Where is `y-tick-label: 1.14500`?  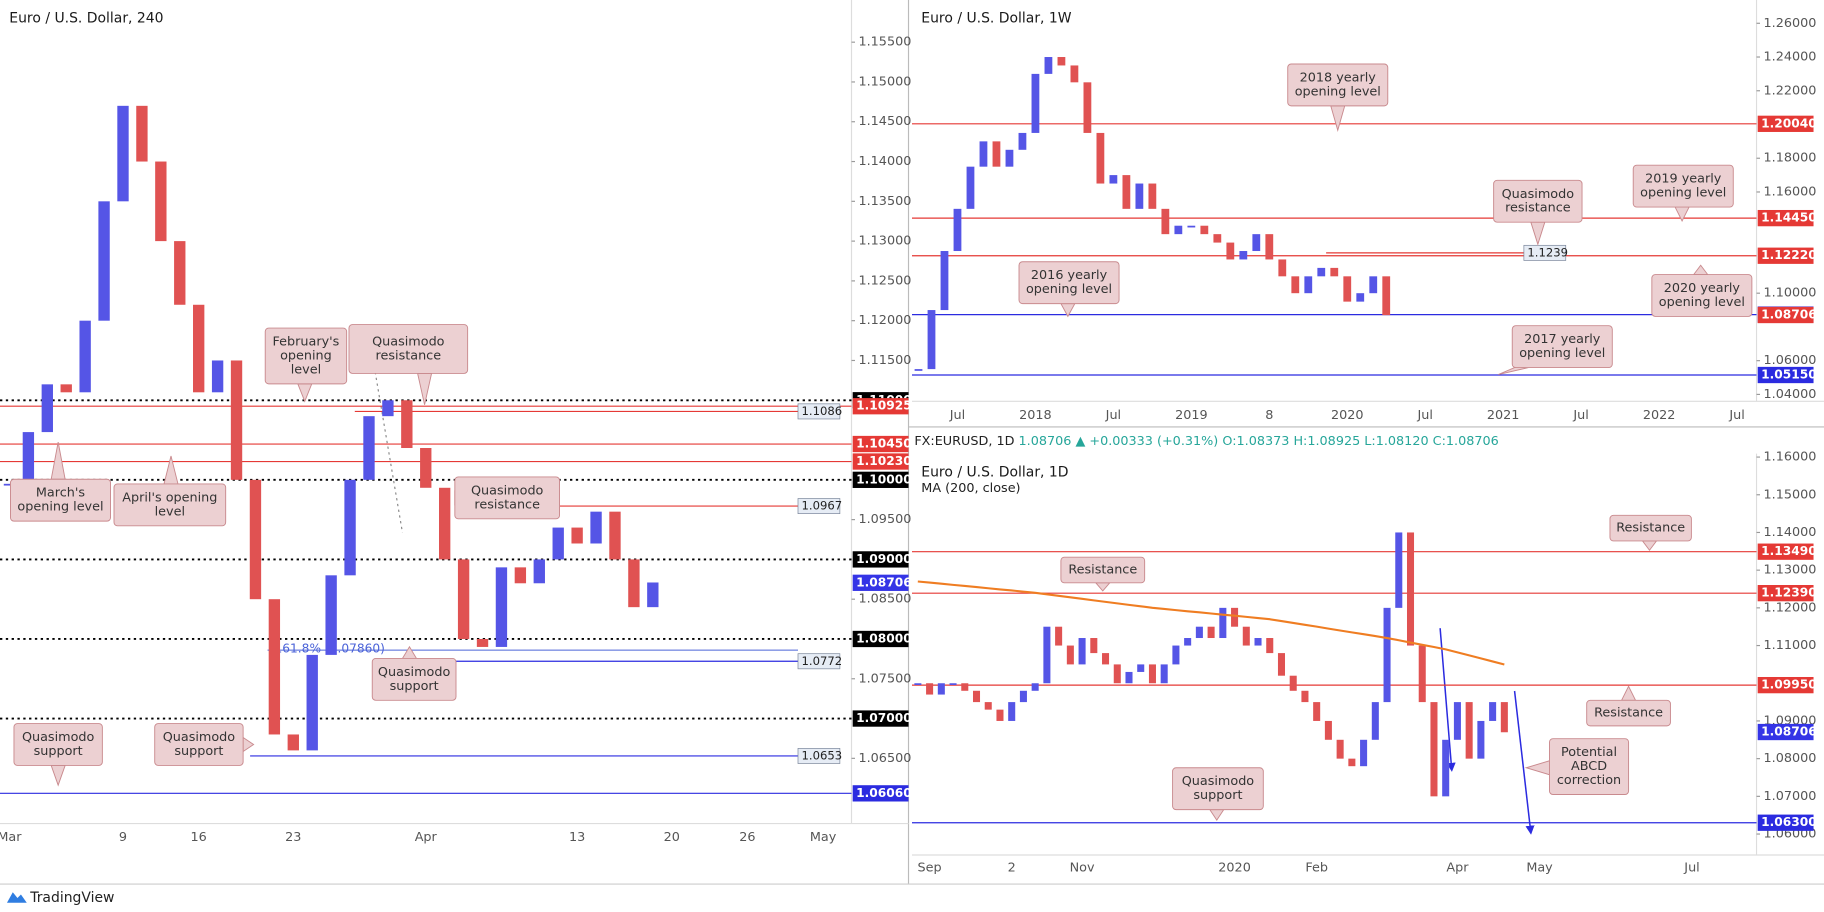
y-tick-label: 1.14500 is located at coordinates (884, 121).